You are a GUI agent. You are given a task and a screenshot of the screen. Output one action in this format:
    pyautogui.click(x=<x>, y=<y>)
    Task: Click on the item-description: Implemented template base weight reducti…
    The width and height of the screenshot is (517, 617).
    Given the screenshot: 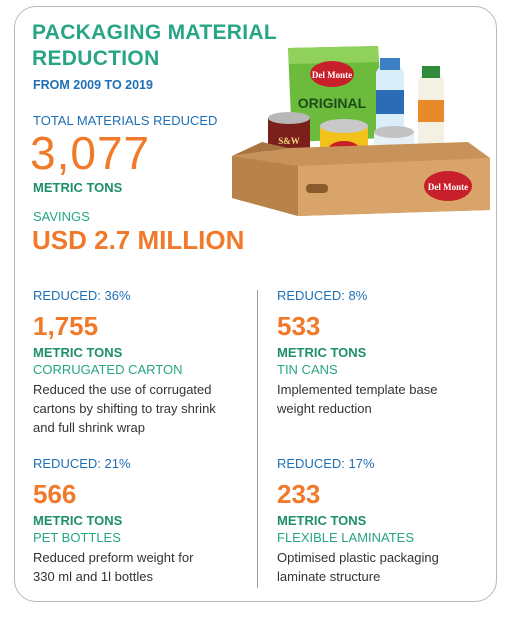 What is the action you would take?
    pyautogui.click(x=384, y=399)
    